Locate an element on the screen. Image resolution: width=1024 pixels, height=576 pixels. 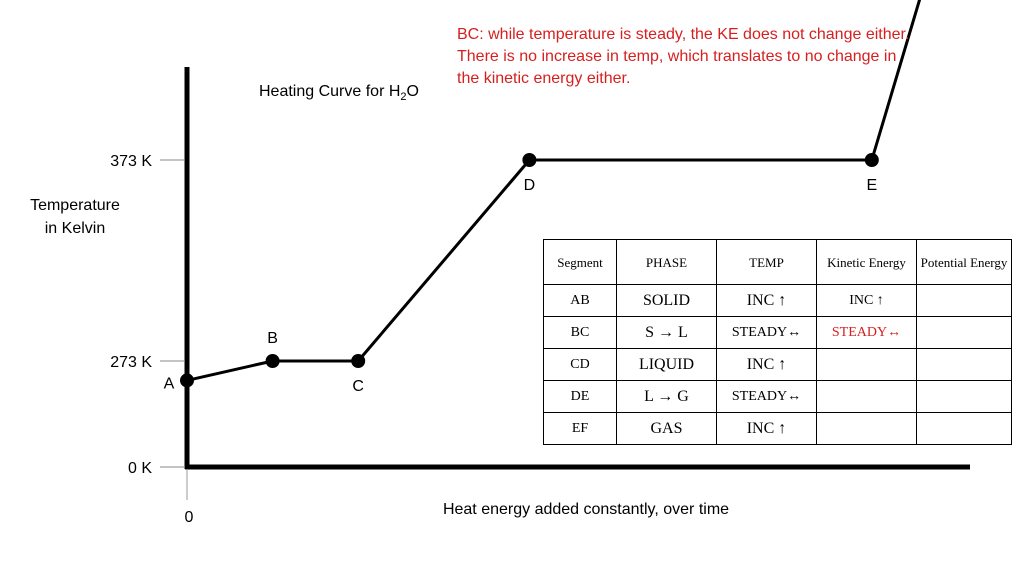
table-row: AB SOLID INC ↑ INC ↑ is located at coordinates (777, 300).